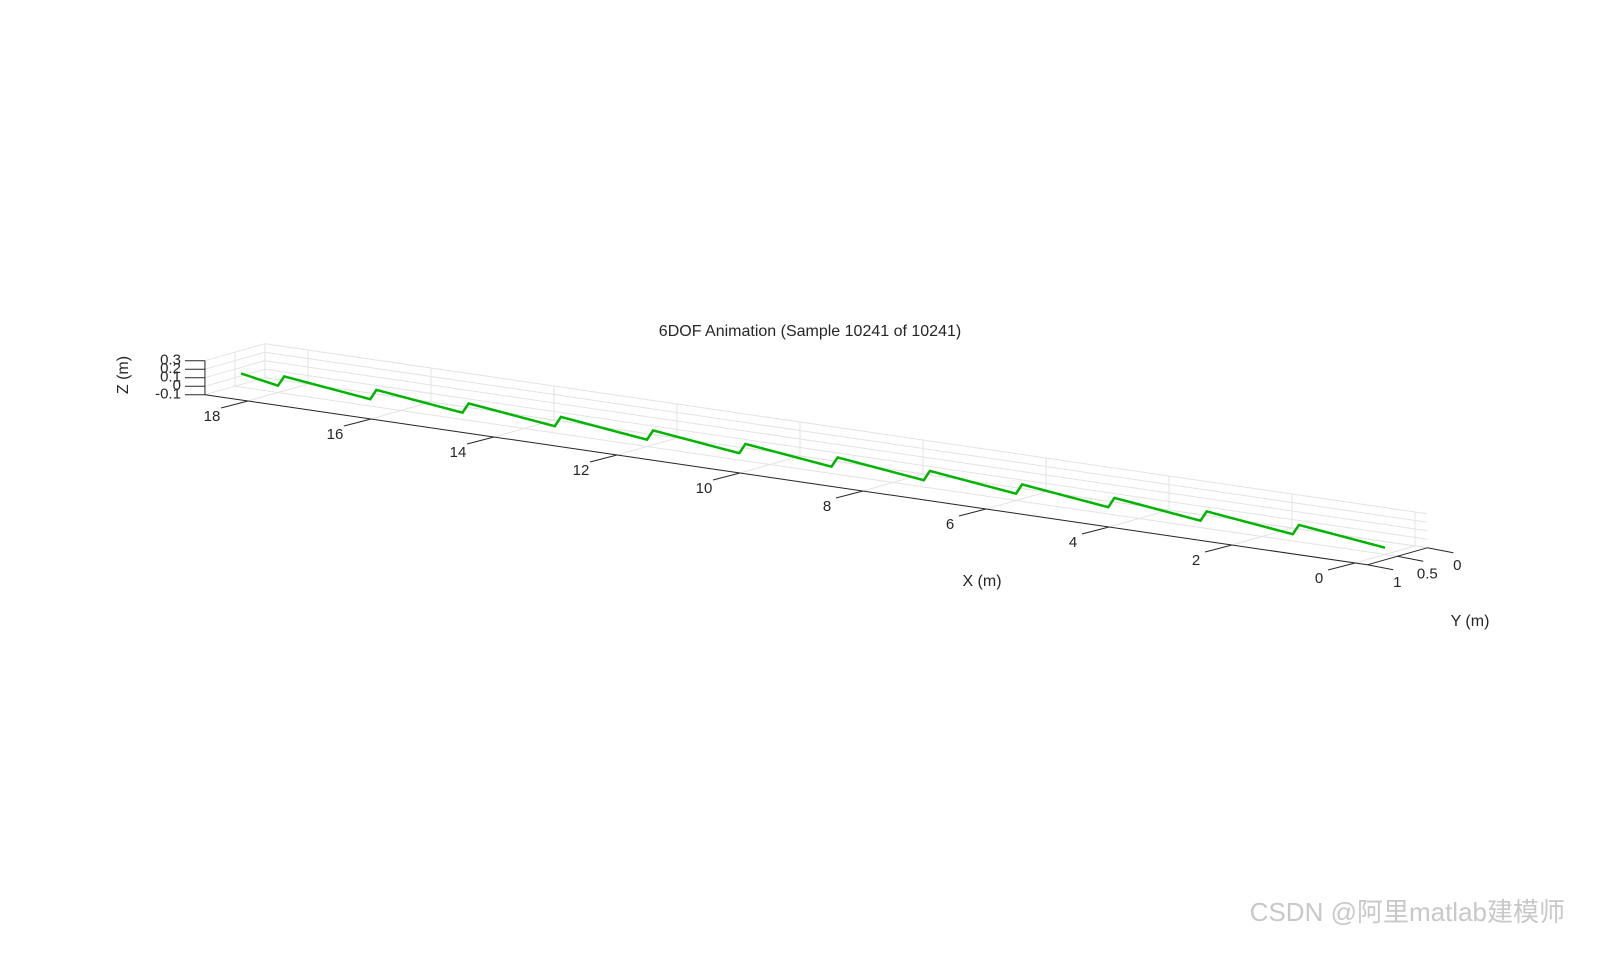  Describe the element at coordinates (1427, 573) in the screenshot. I see `y-tick-label: 0.5` at that location.